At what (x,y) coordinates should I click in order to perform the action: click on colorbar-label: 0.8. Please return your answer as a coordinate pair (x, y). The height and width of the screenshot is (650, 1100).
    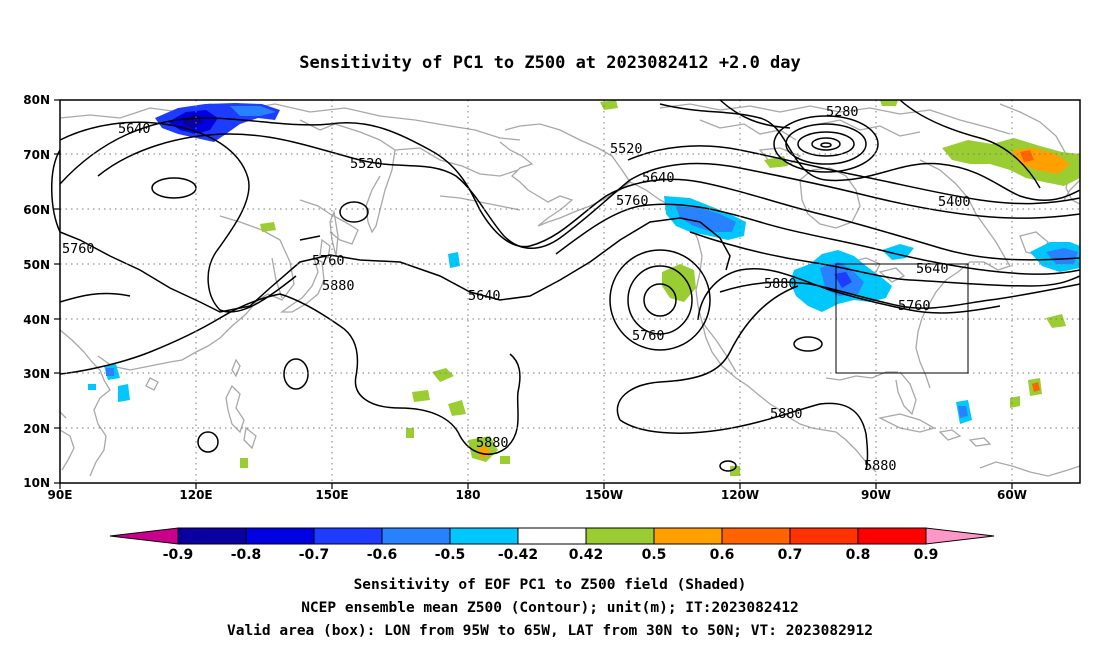
    Looking at the image, I should click on (858, 555).